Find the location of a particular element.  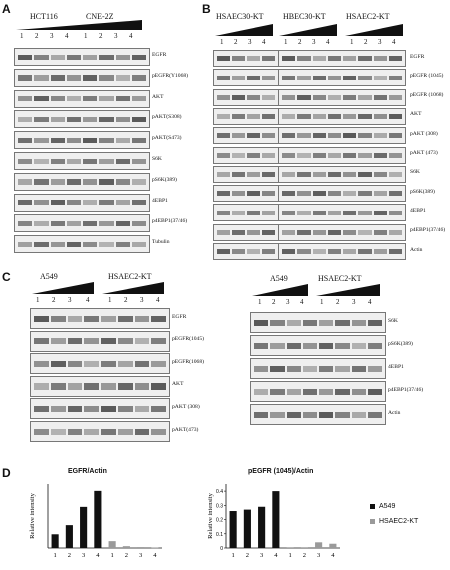

legend-label-a549: A549 is located at coordinates (387, 506).